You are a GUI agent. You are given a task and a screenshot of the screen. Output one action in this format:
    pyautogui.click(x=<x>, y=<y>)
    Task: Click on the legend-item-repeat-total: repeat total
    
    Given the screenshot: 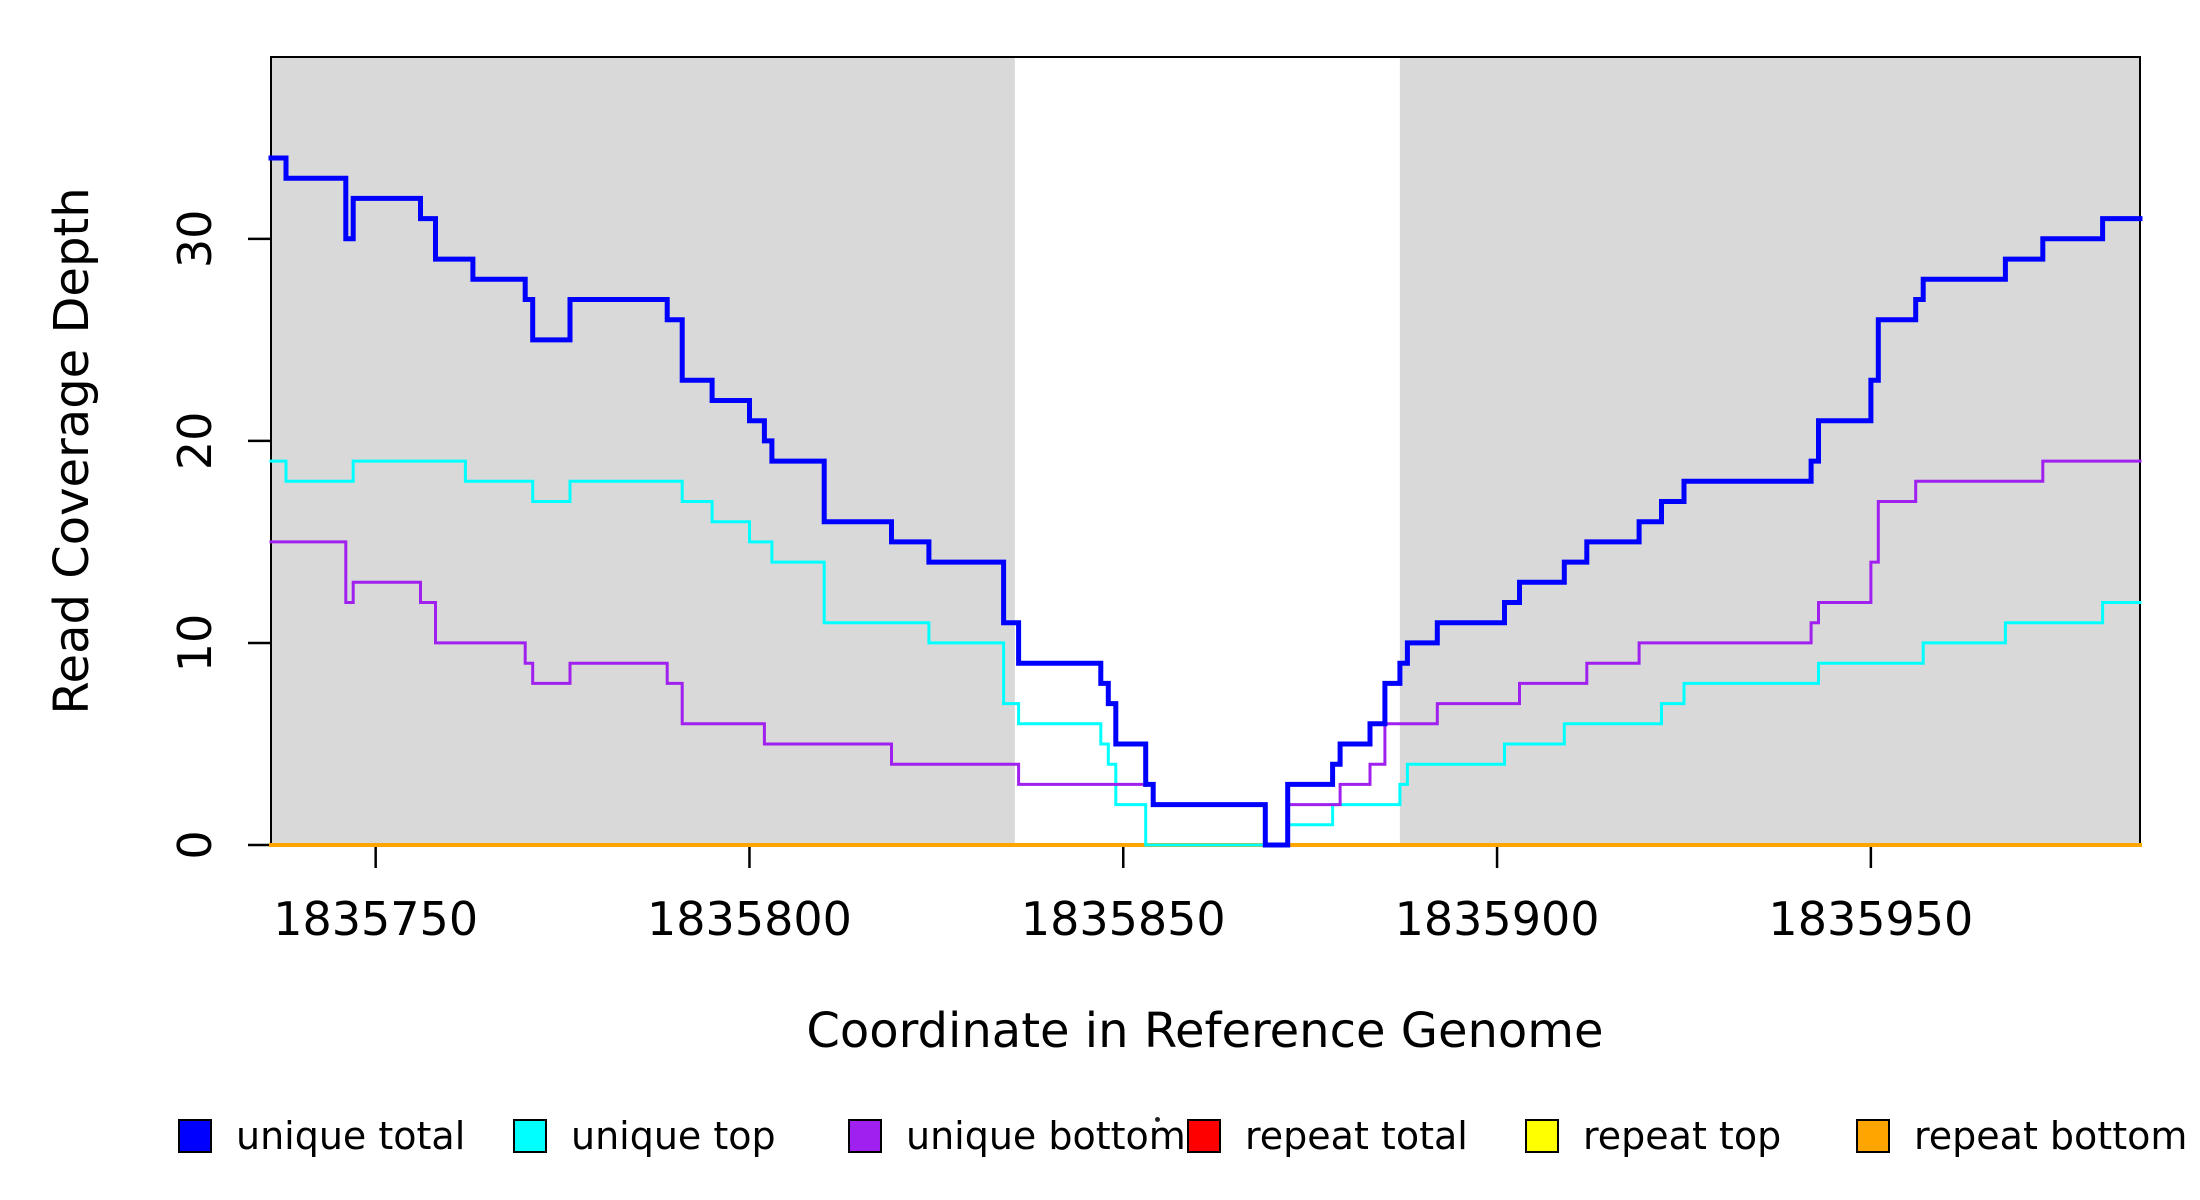 What is the action you would take?
    pyautogui.click(x=1327, y=1136)
    